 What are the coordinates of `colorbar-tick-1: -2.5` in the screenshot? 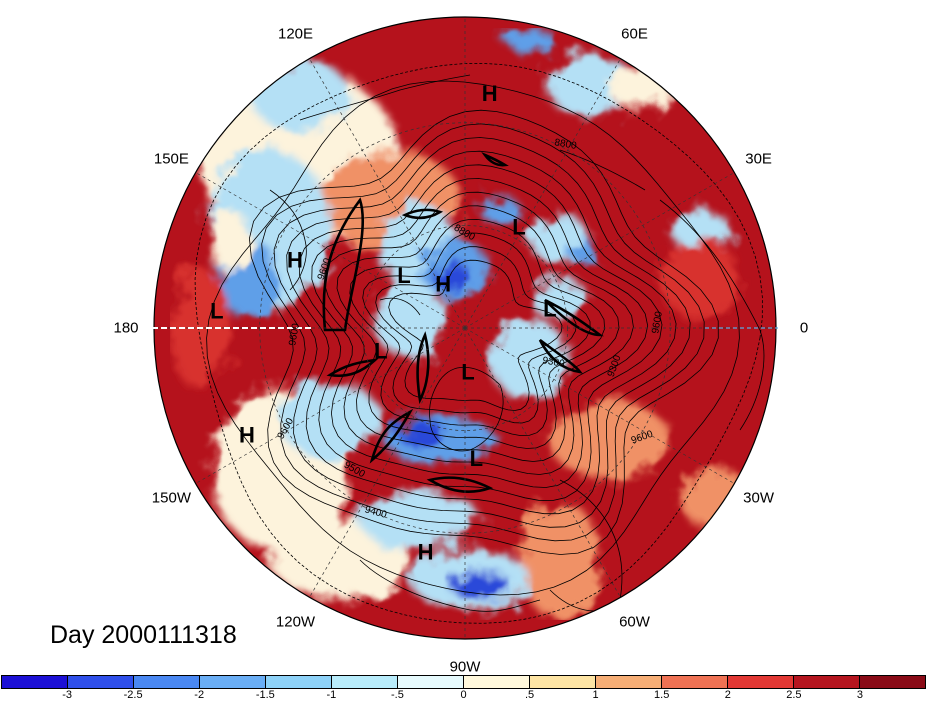 It's located at (133, 695).